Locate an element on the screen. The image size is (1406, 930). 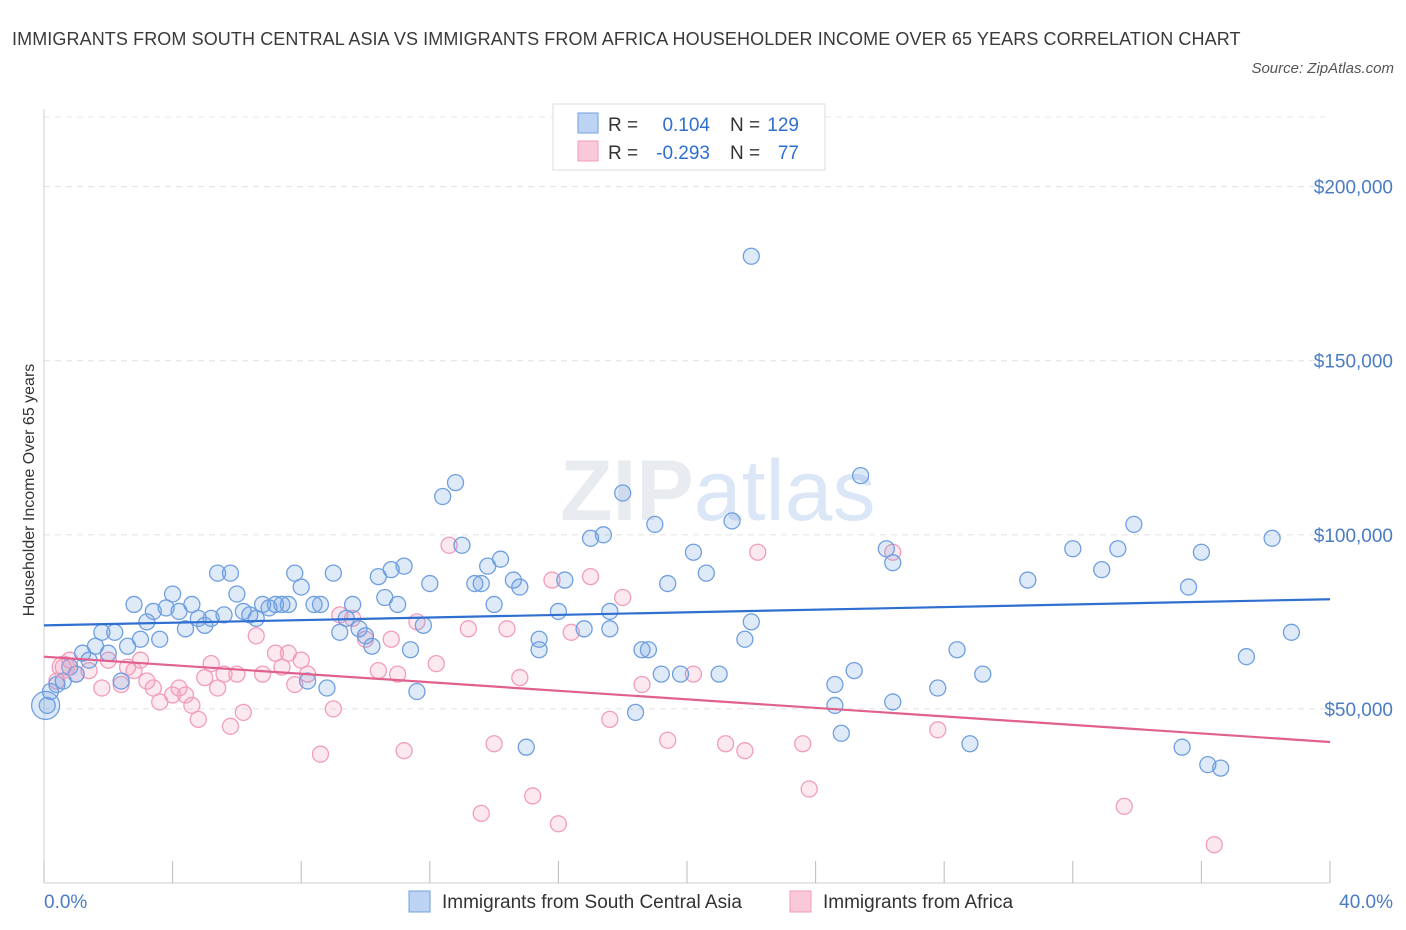
bottom-legend-label-1: Immigrants from South Central Asia is located at coordinates (592, 902).